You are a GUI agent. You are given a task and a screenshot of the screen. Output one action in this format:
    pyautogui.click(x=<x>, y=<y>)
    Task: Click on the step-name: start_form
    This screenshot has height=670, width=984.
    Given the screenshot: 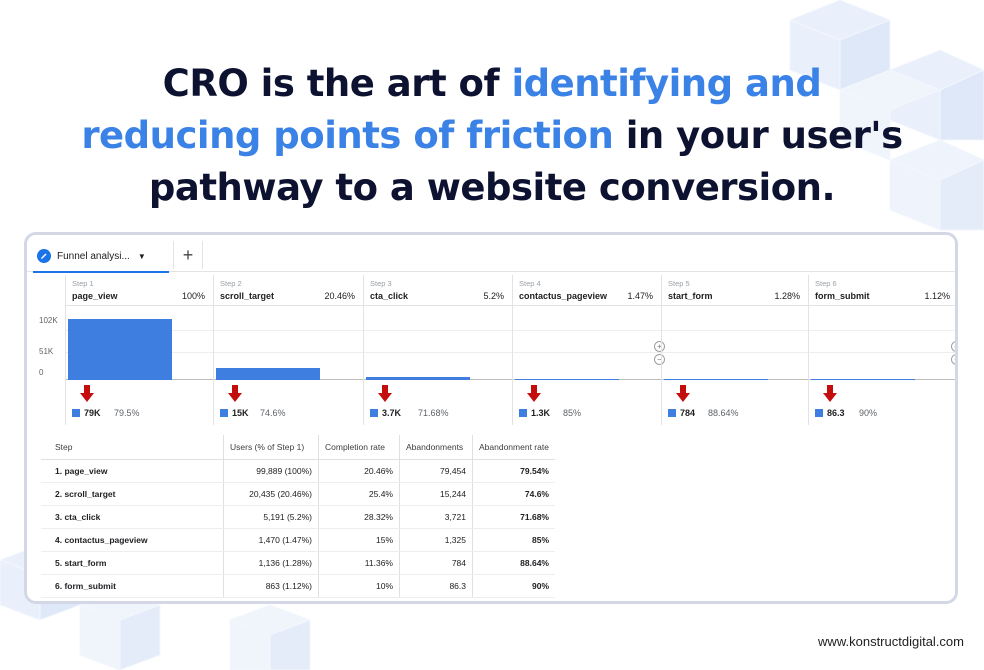 What is the action you would take?
    pyautogui.click(x=690, y=296)
    